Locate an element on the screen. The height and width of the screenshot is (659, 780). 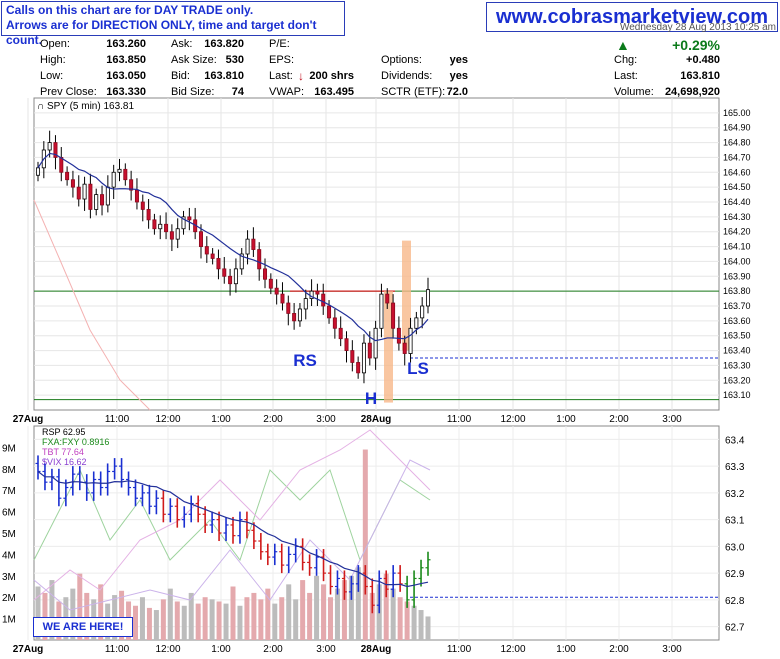
high-value: 163.850 is located at coordinates (126, 60).